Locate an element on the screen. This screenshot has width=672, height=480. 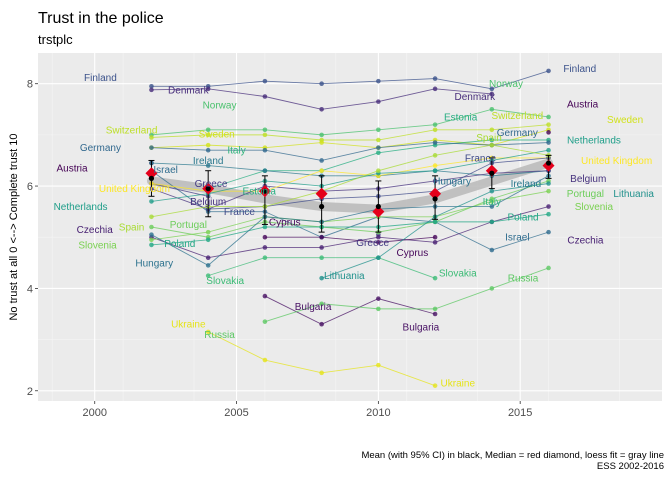
series-ukraine is located at coordinates (321, 358).